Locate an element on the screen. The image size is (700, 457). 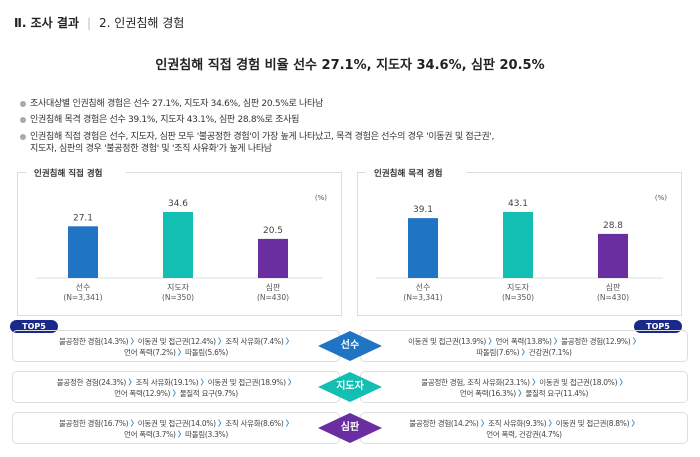
top5-badge-witness: TOP5 is located at coordinates (658, 326).